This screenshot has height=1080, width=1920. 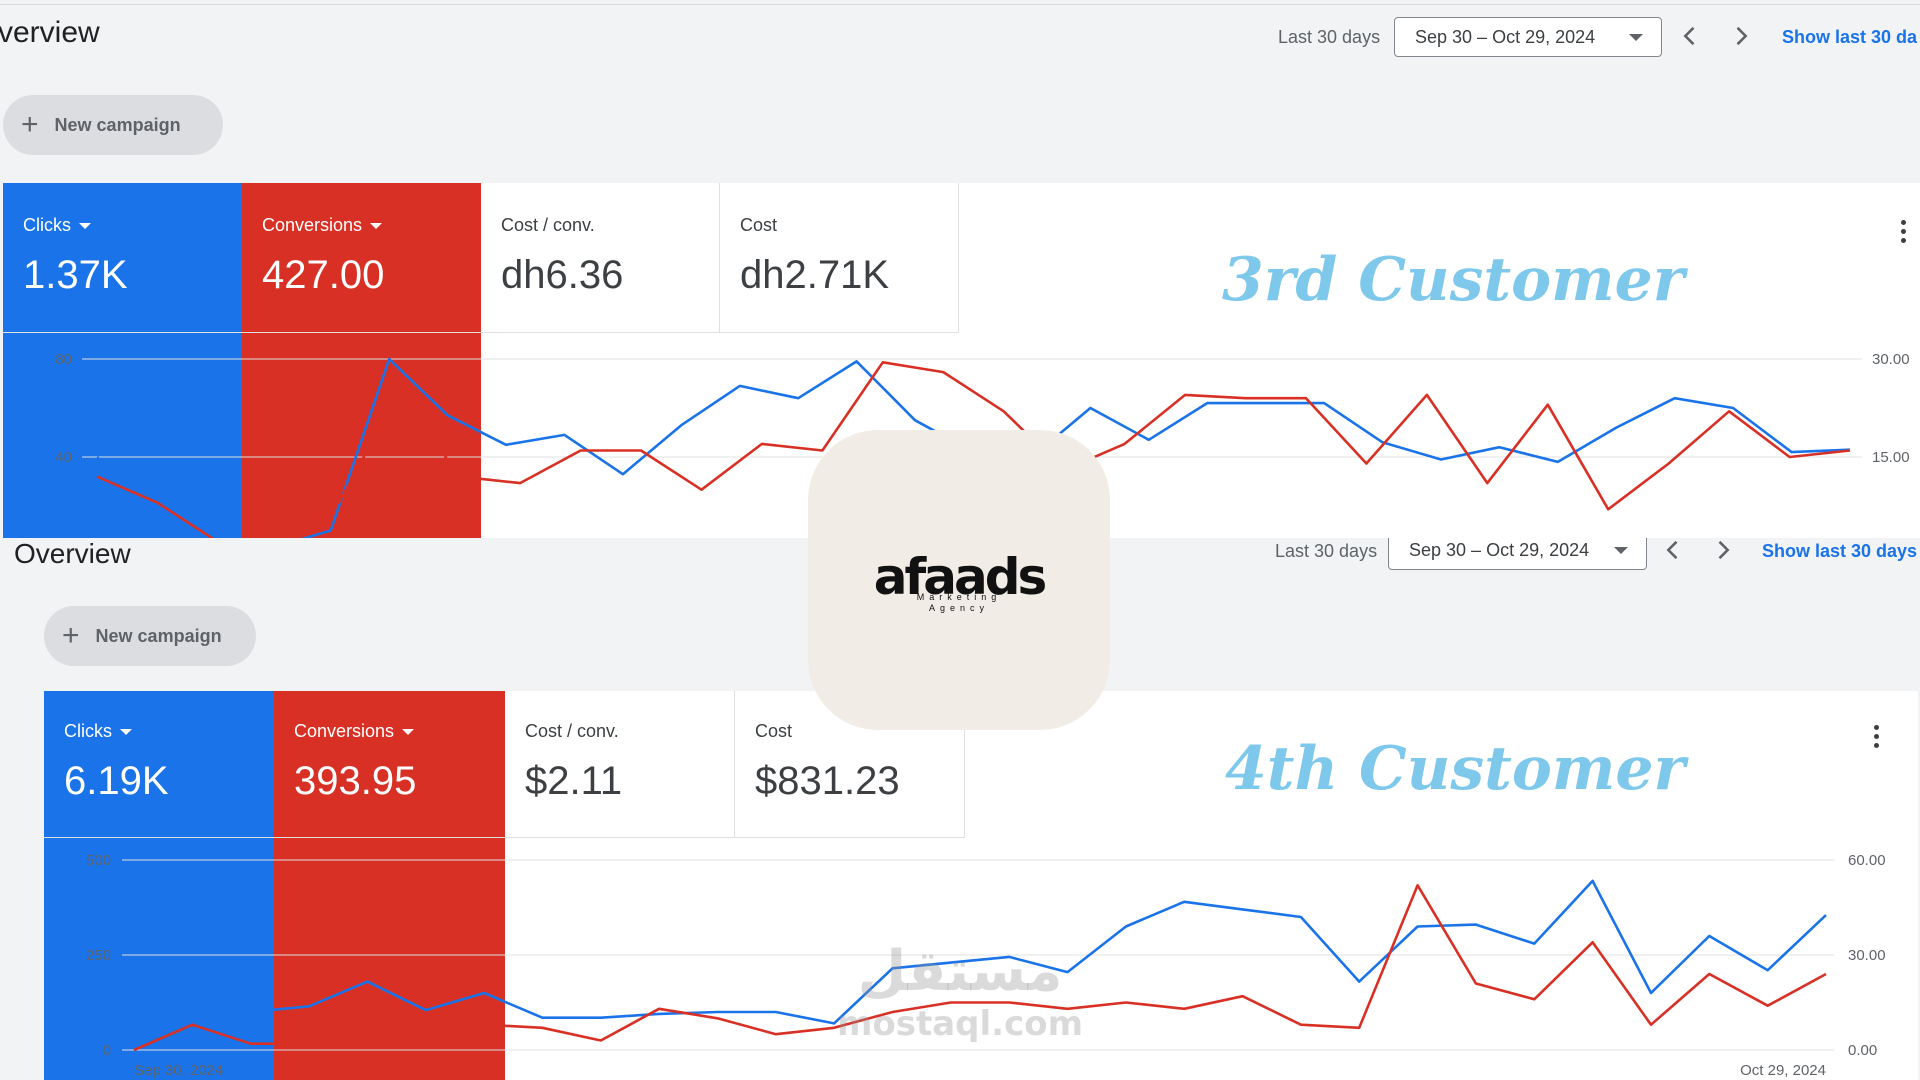 What do you see at coordinates (63, 457) in the screenshot?
I see `y-left-tick-label: 40` at bounding box center [63, 457].